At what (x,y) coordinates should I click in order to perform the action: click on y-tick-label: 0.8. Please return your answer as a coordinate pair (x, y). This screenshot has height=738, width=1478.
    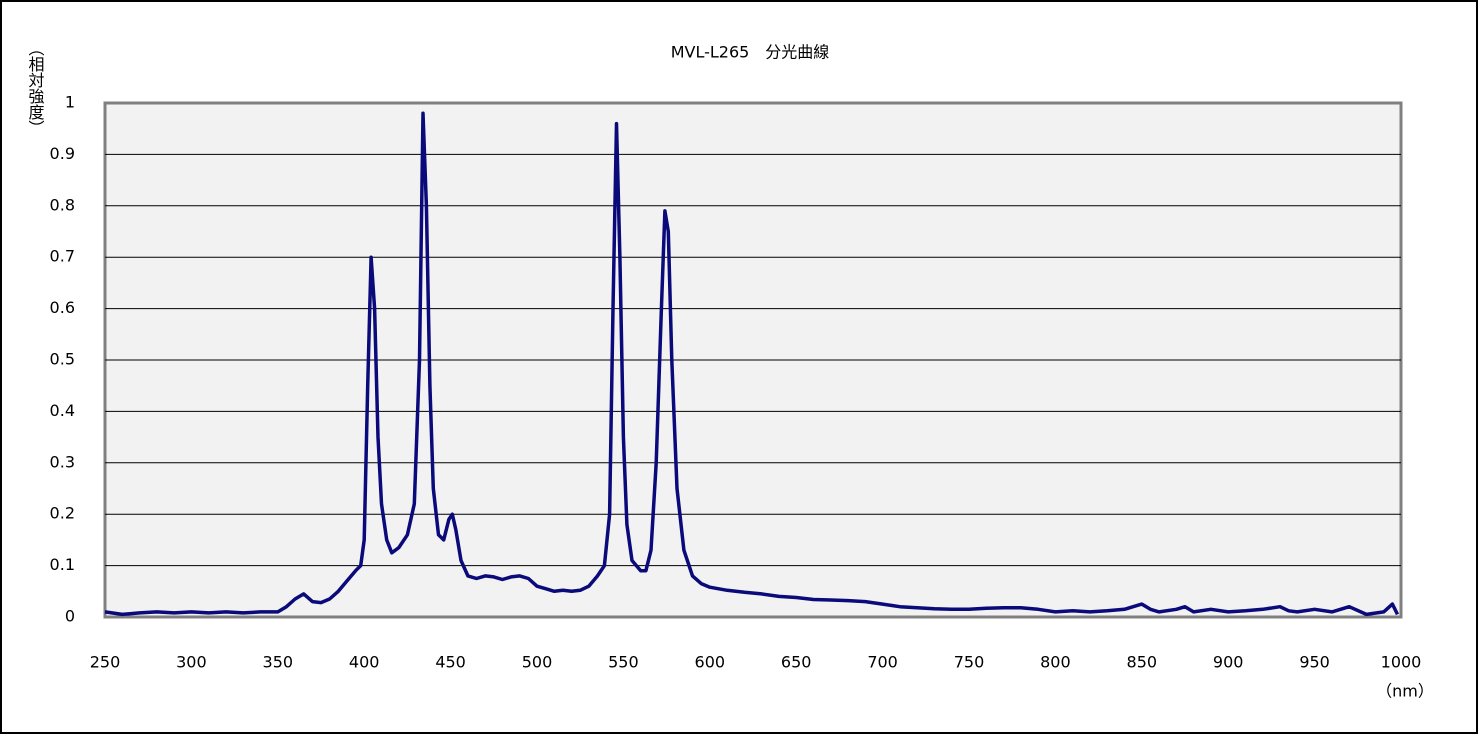
    Looking at the image, I should click on (62, 204).